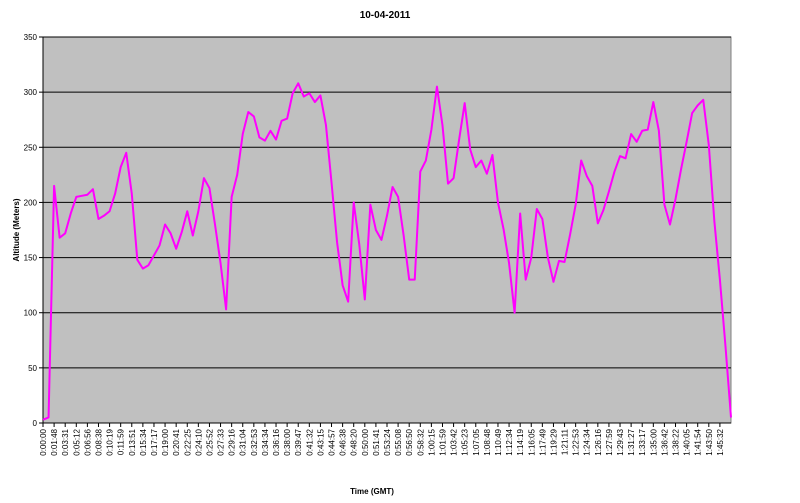  What do you see at coordinates (343, 441) in the screenshot?
I see `x-tick-label: 0:46:38` at bounding box center [343, 441].